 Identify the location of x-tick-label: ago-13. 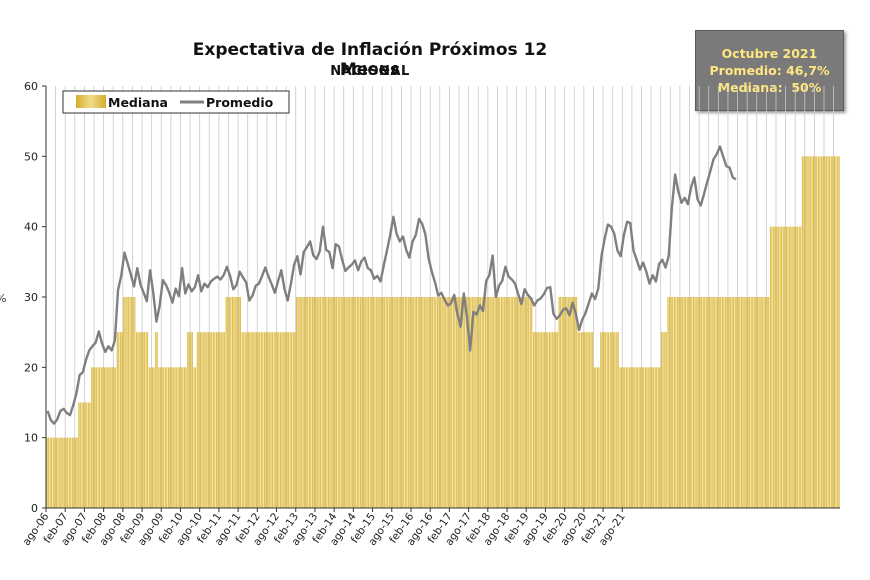
(304, 529).